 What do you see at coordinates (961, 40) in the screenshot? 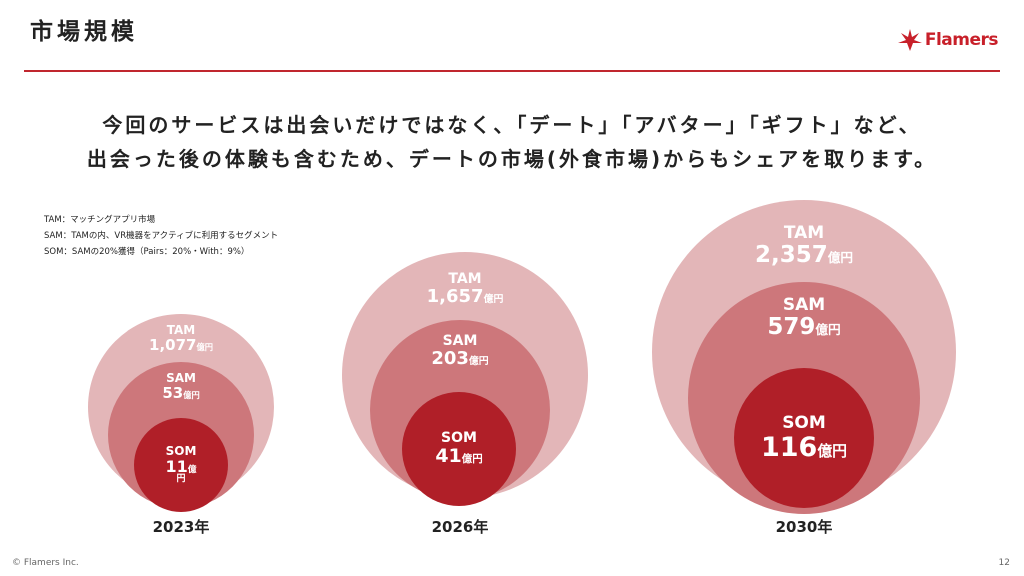
I see `logo-text: Flamers` at bounding box center [961, 40].